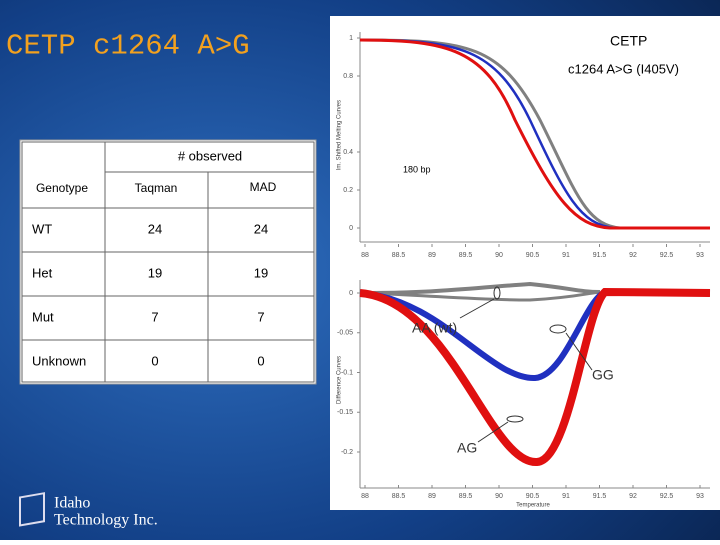  I want to click on annotation: AG, so click(467, 448).